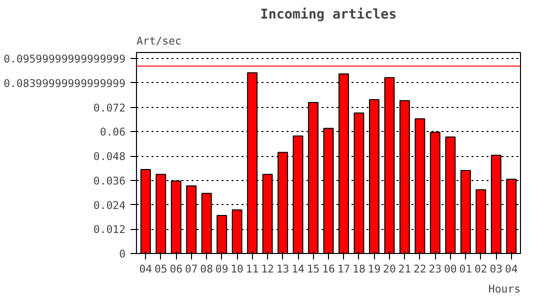 This screenshot has height=300, width=550. I want to click on x-tick-label: 16, so click(328, 269).